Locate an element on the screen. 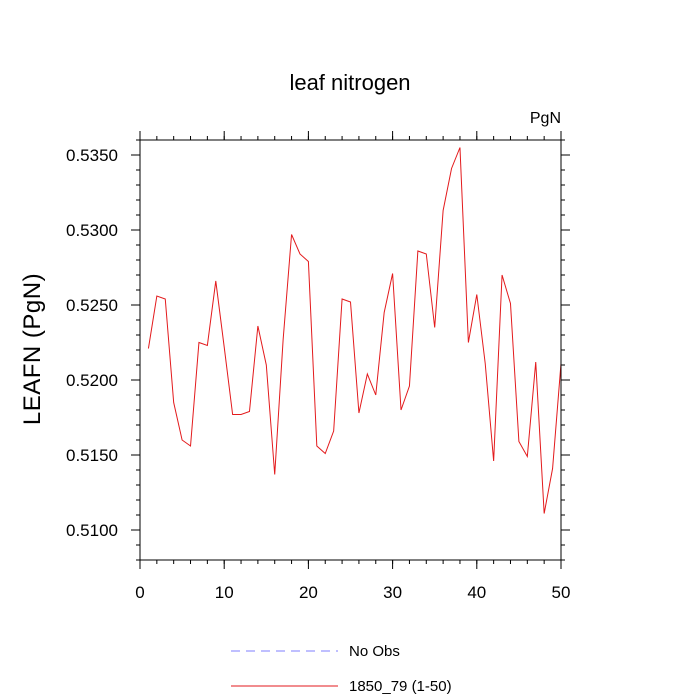 The width and height of the screenshot is (700, 700). legend-label: No Obs is located at coordinates (374, 651).